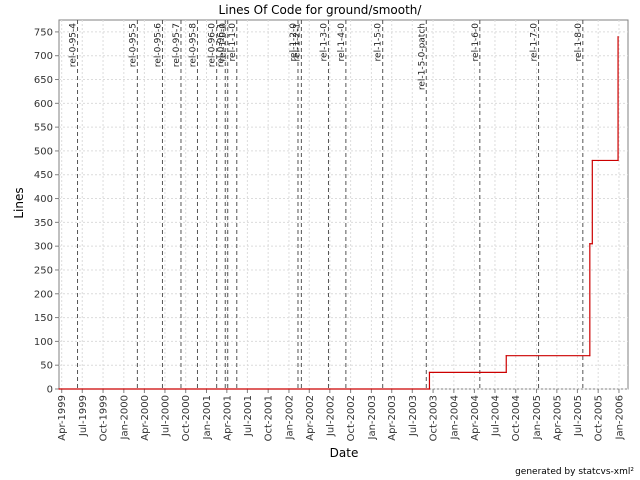  Describe the element at coordinates (145, 418) in the screenshot. I see `x-tick-label: Apr-2000` at that location.